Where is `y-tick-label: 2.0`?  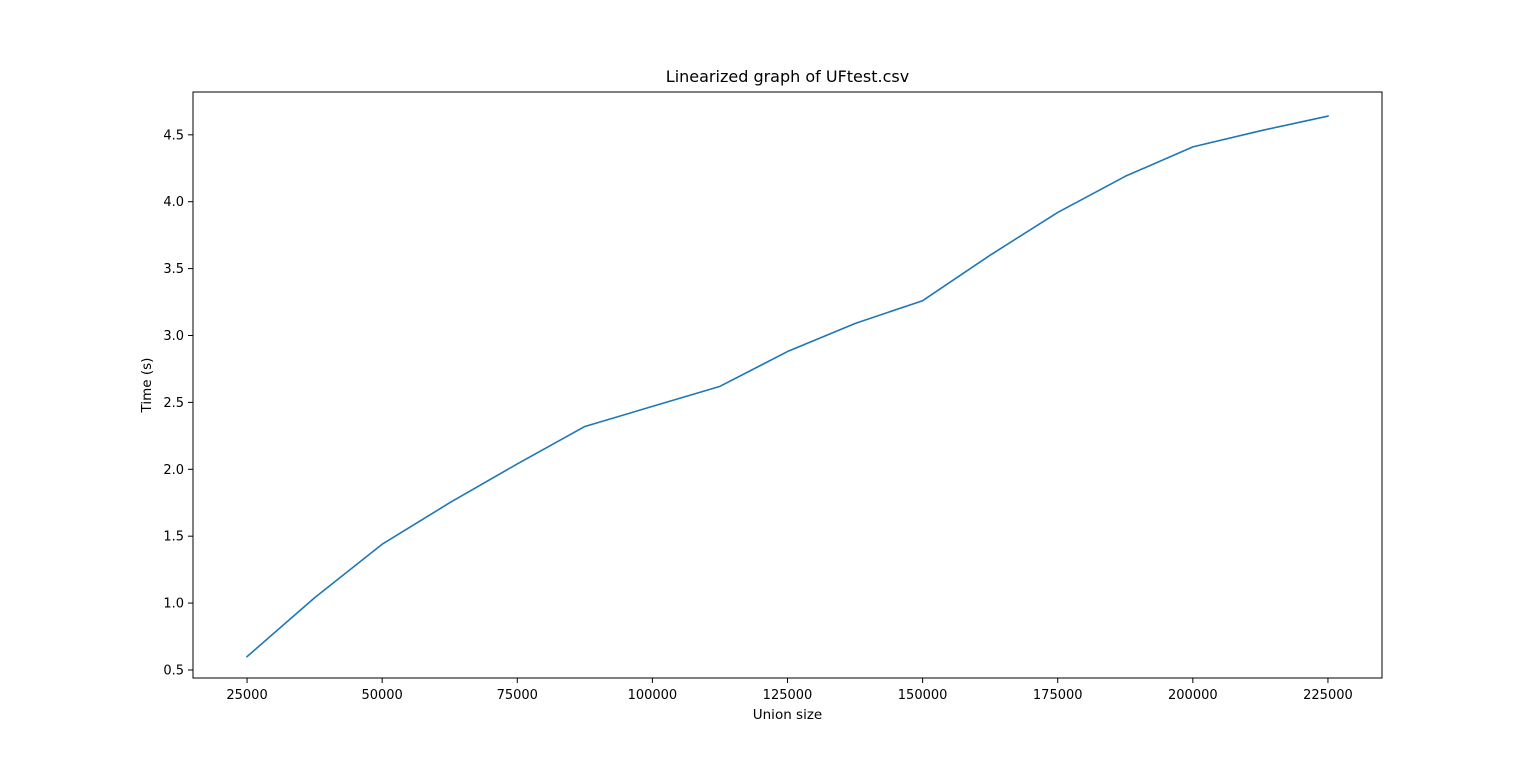
y-tick-label: 2.0 is located at coordinates (173, 470).